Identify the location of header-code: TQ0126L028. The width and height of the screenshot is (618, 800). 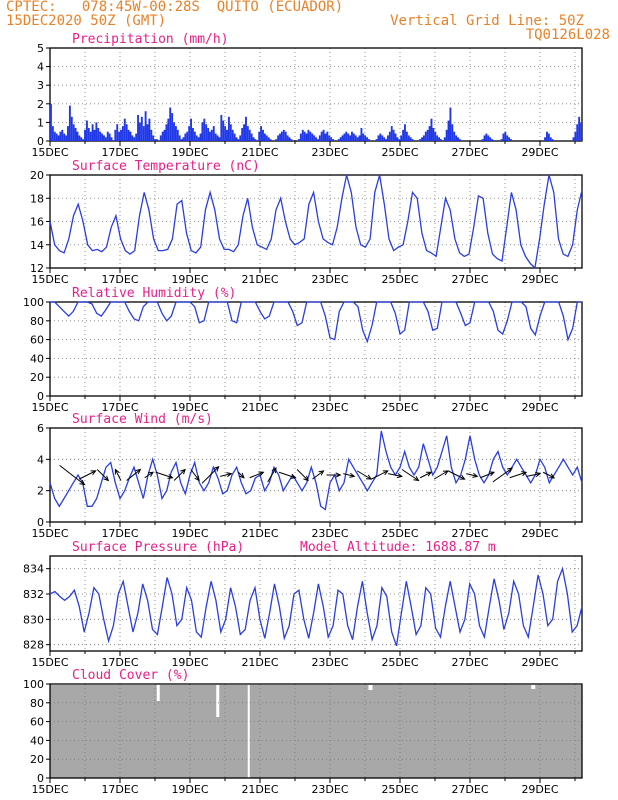
(567, 35).